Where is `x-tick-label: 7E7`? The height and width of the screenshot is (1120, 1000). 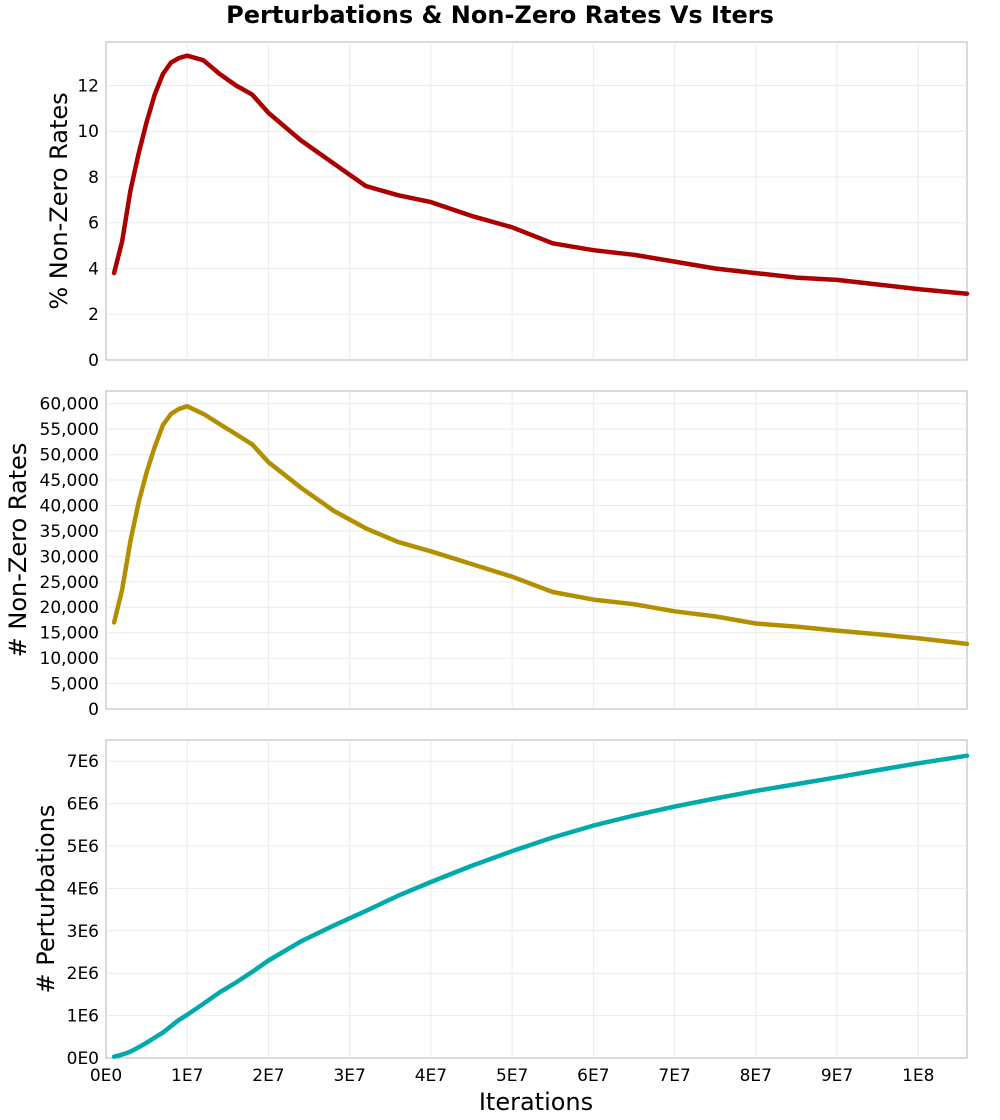
x-tick-label: 7E7 is located at coordinates (674, 1076).